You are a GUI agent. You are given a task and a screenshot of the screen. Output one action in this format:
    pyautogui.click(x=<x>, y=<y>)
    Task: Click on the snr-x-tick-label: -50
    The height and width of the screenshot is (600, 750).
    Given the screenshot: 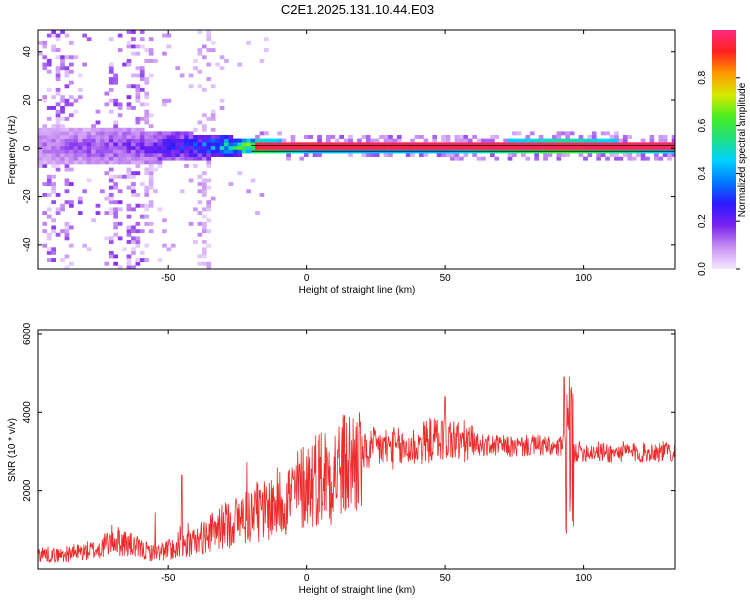 What is the action you would take?
    pyautogui.click(x=168, y=578)
    